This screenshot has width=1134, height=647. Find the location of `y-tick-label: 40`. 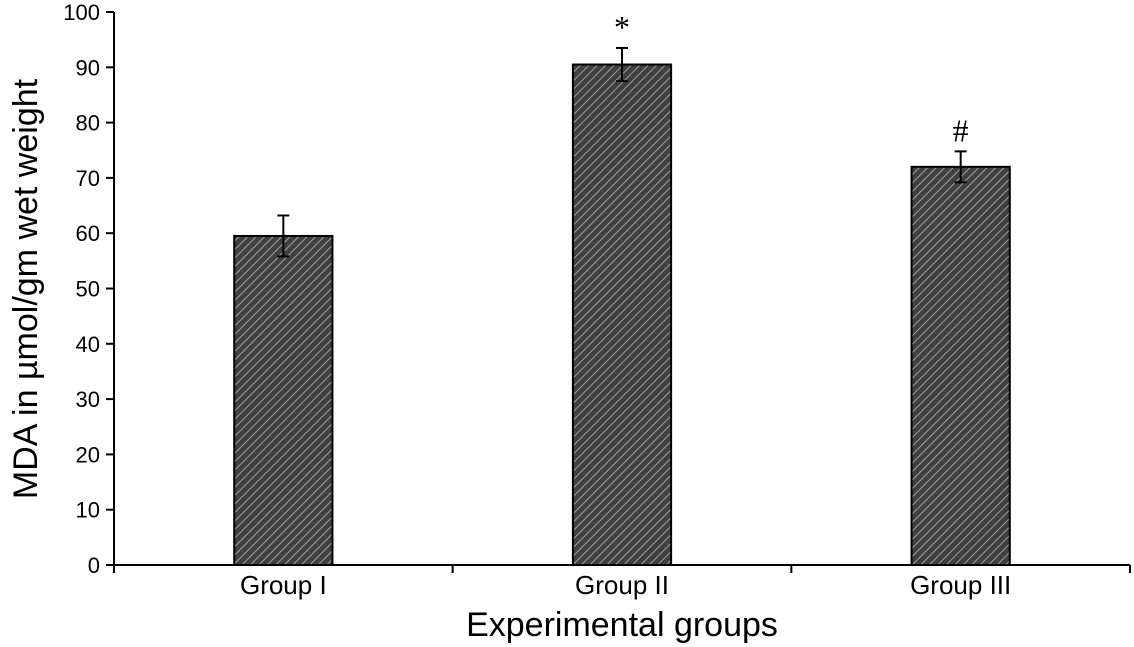

y-tick-label: 40 is located at coordinates (88, 344).